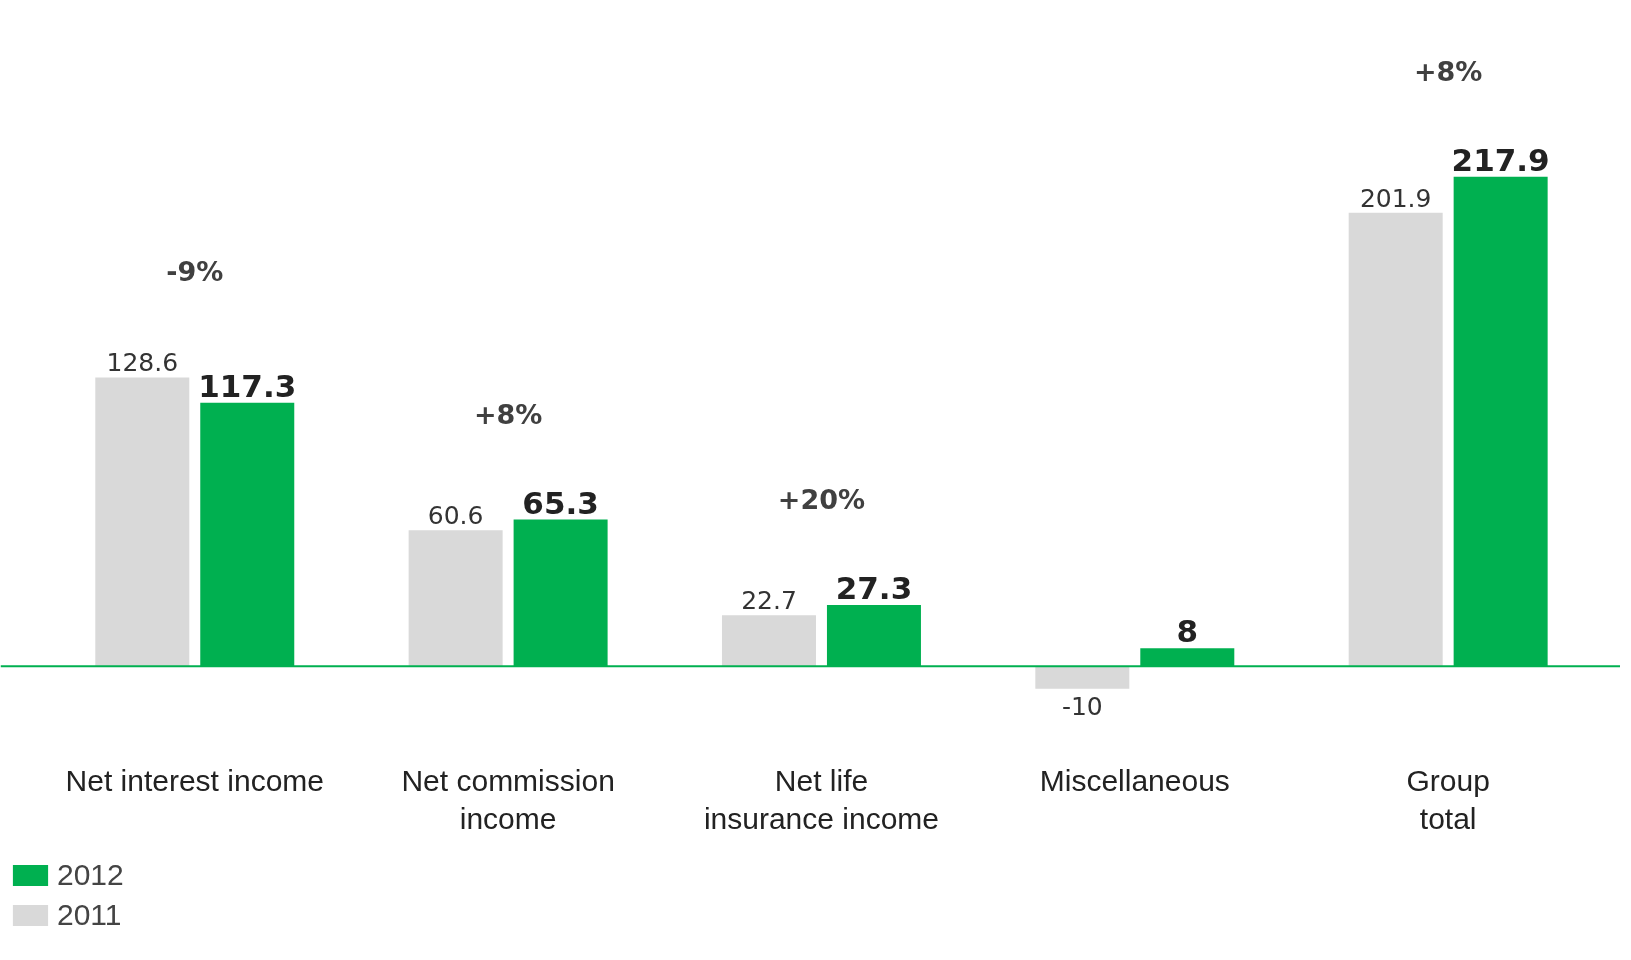 The height and width of the screenshot is (960, 1631). Describe the element at coordinates (1187, 631) in the screenshot. I see `data-label: 8` at that location.